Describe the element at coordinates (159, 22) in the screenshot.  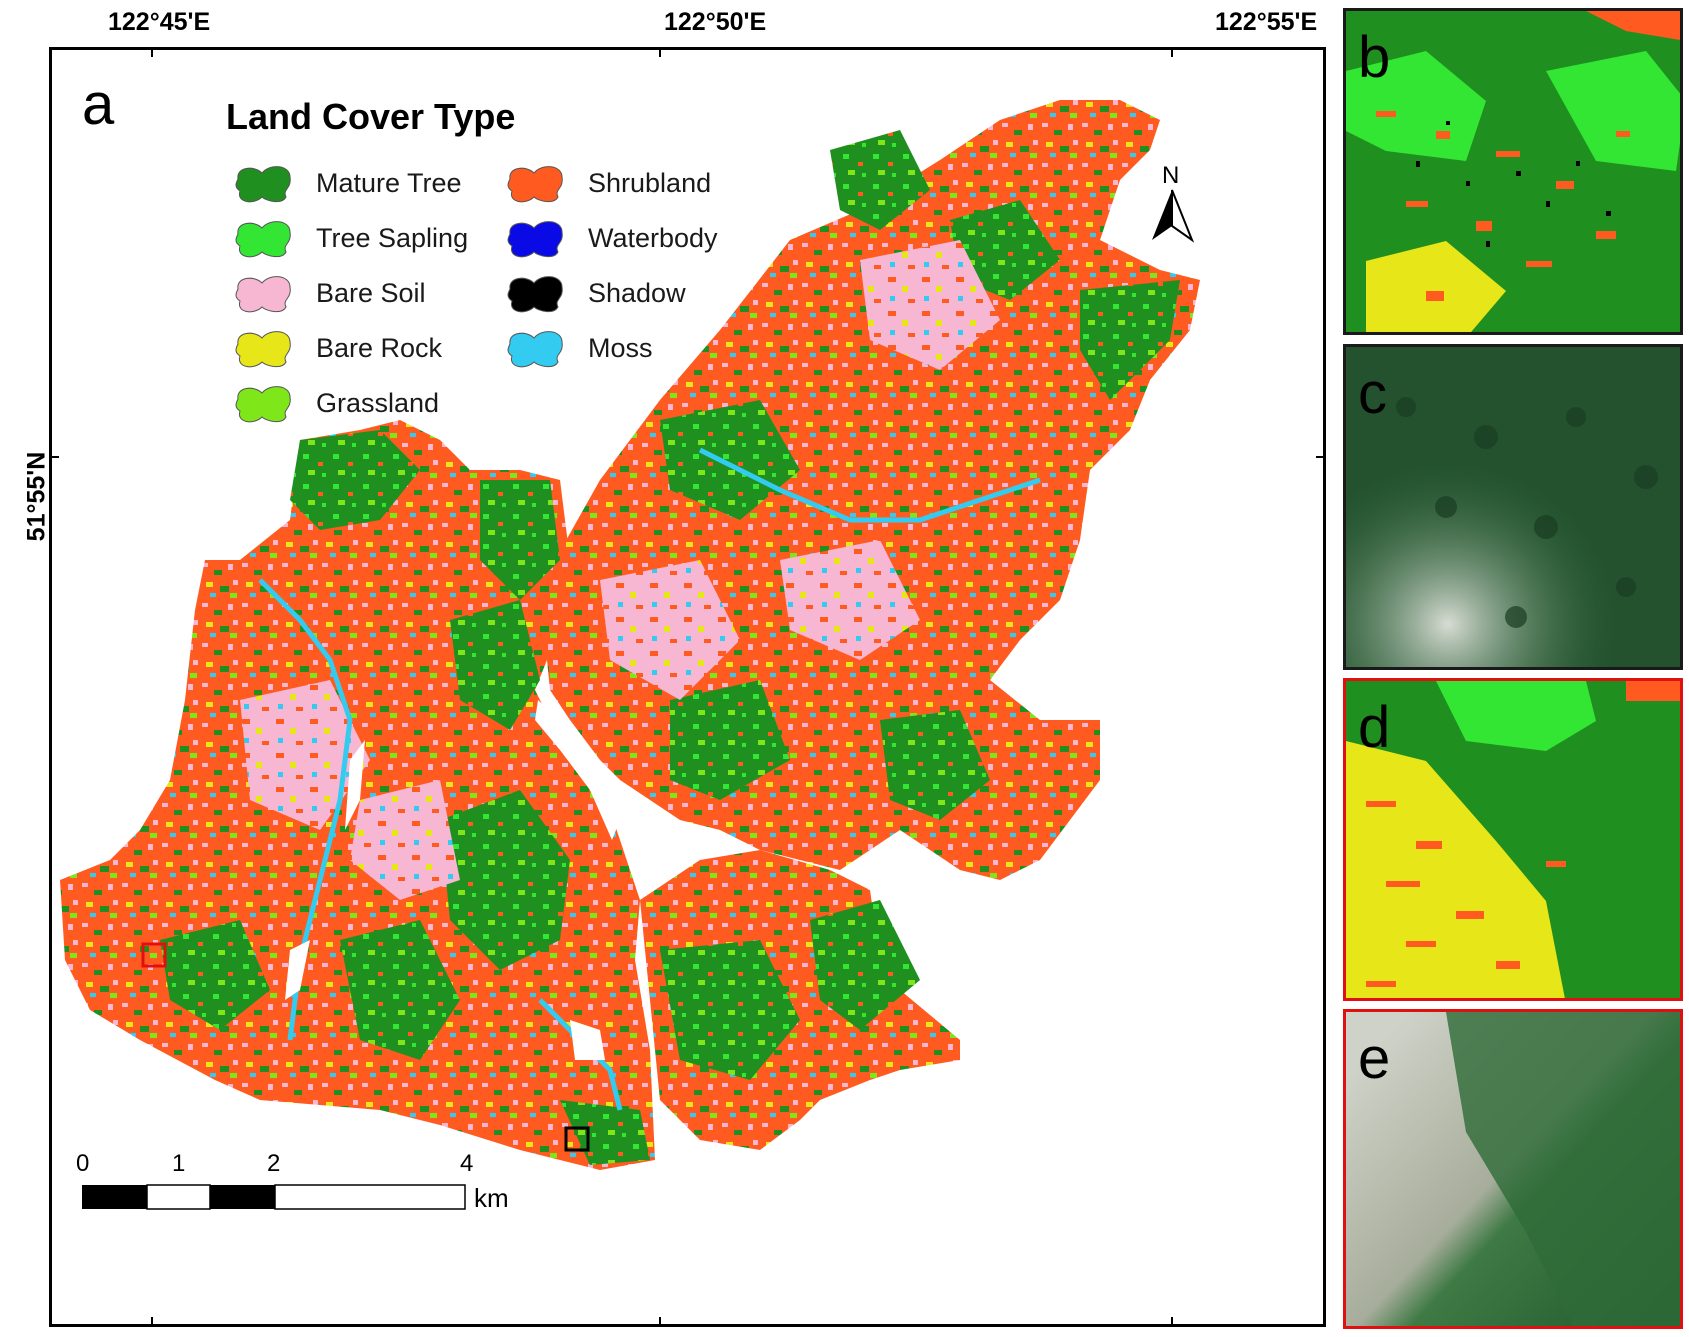
I see `top-tick-label-1: 122°45'E` at that location.